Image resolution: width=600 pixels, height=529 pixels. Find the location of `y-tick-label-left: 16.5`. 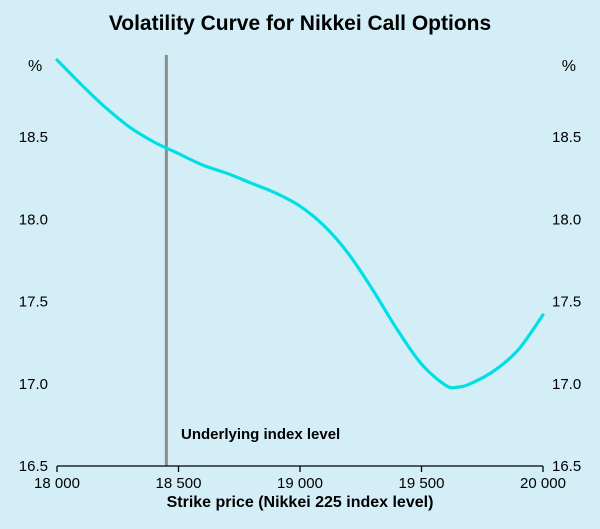

y-tick-label-left: 16.5 is located at coordinates (33, 466).